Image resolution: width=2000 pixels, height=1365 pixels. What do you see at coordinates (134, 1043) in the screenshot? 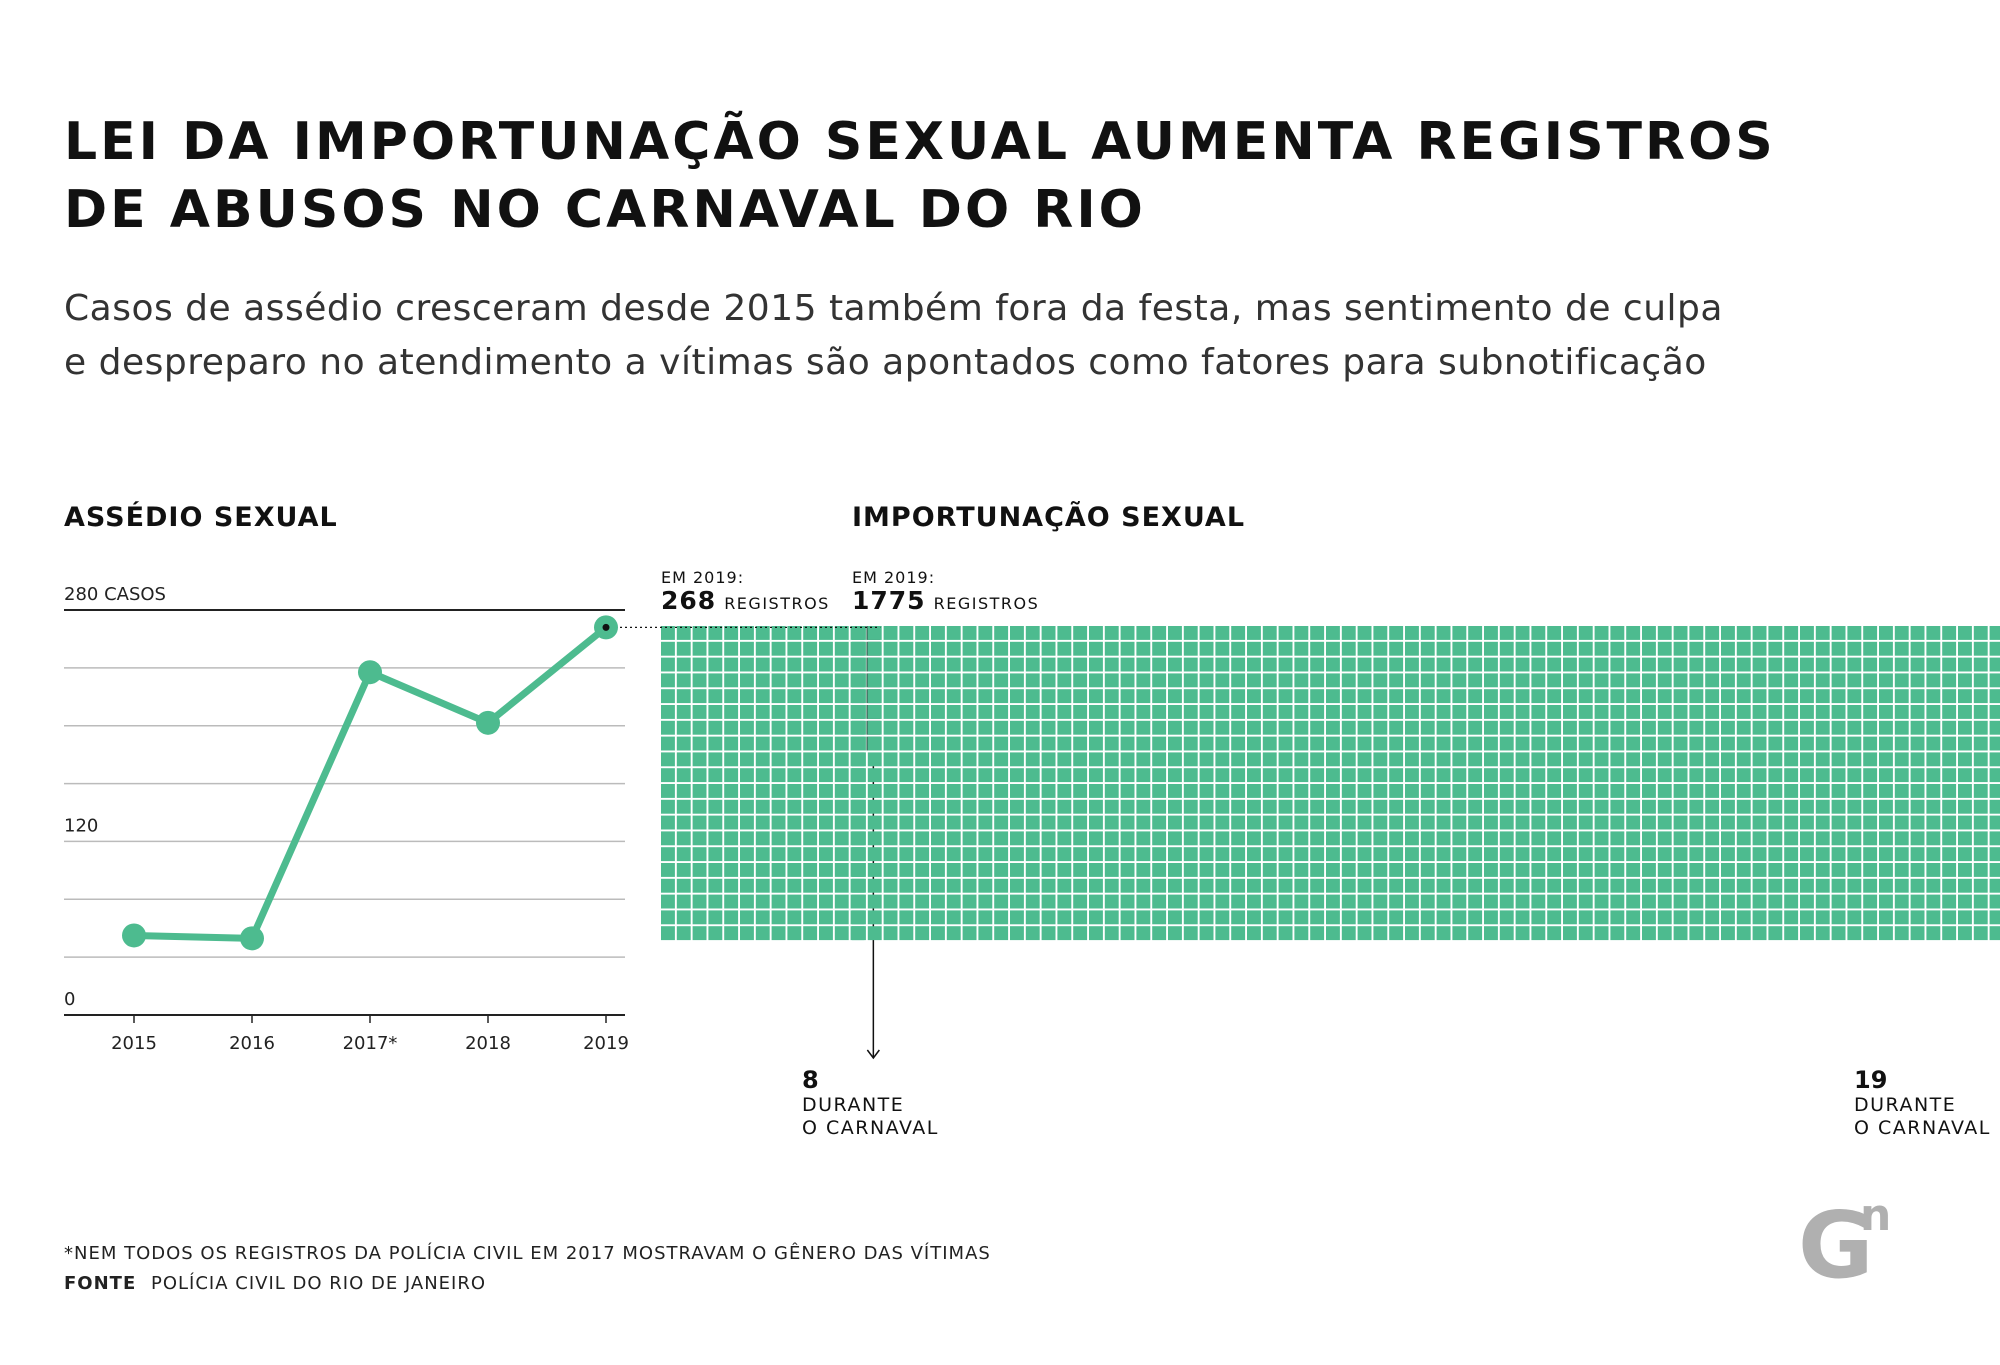
I see `x-tick-label: 2015` at bounding box center [134, 1043].